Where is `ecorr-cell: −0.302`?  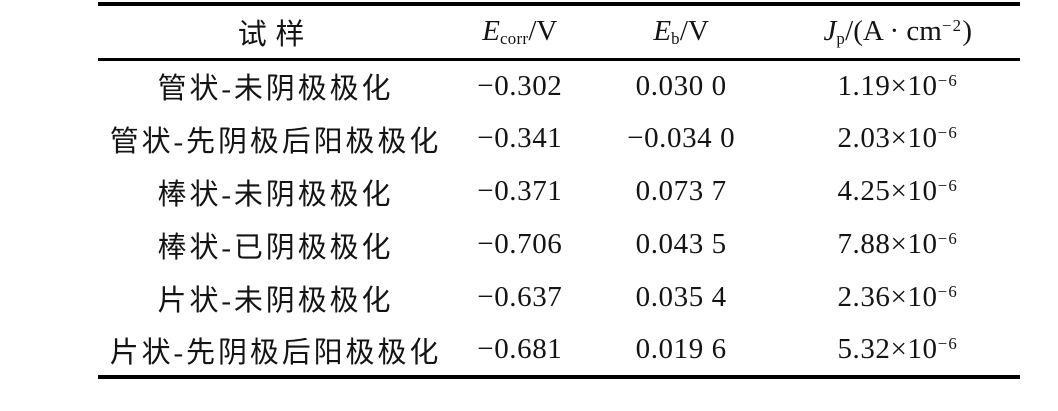
ecorr-cell: −0.302 is located at coordinates (520, 85).